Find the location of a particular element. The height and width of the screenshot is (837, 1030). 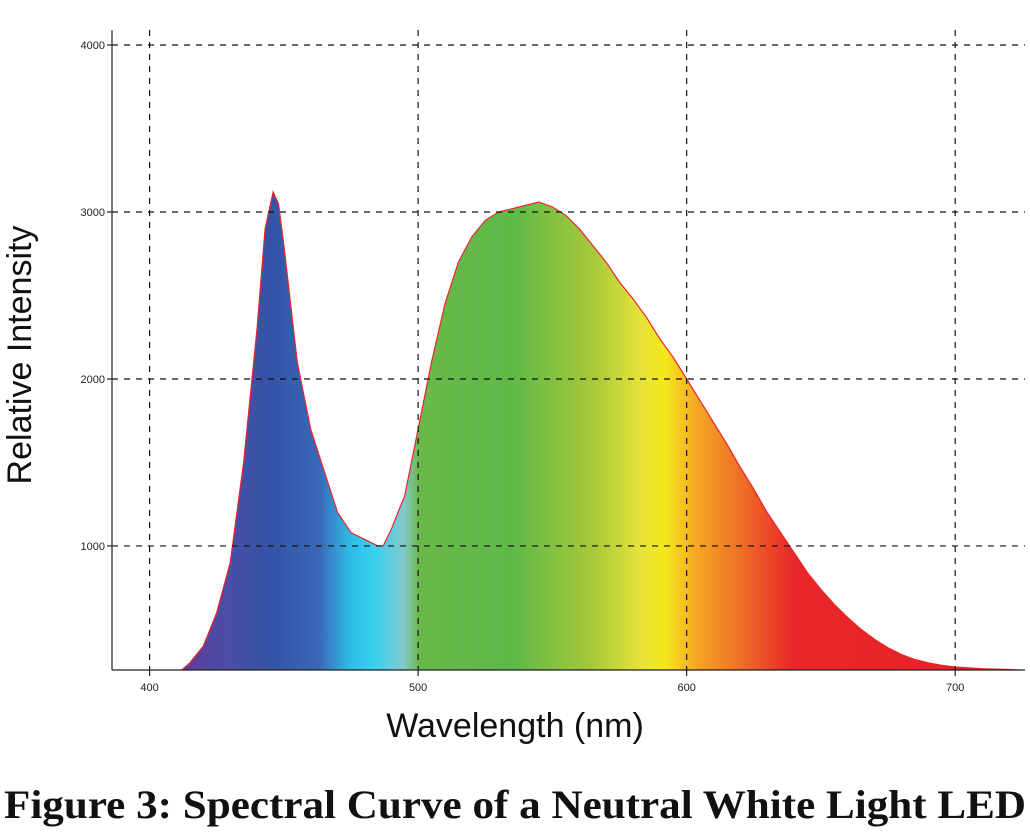

y-tick-label: 4000 is located at coordinates (93, 46).